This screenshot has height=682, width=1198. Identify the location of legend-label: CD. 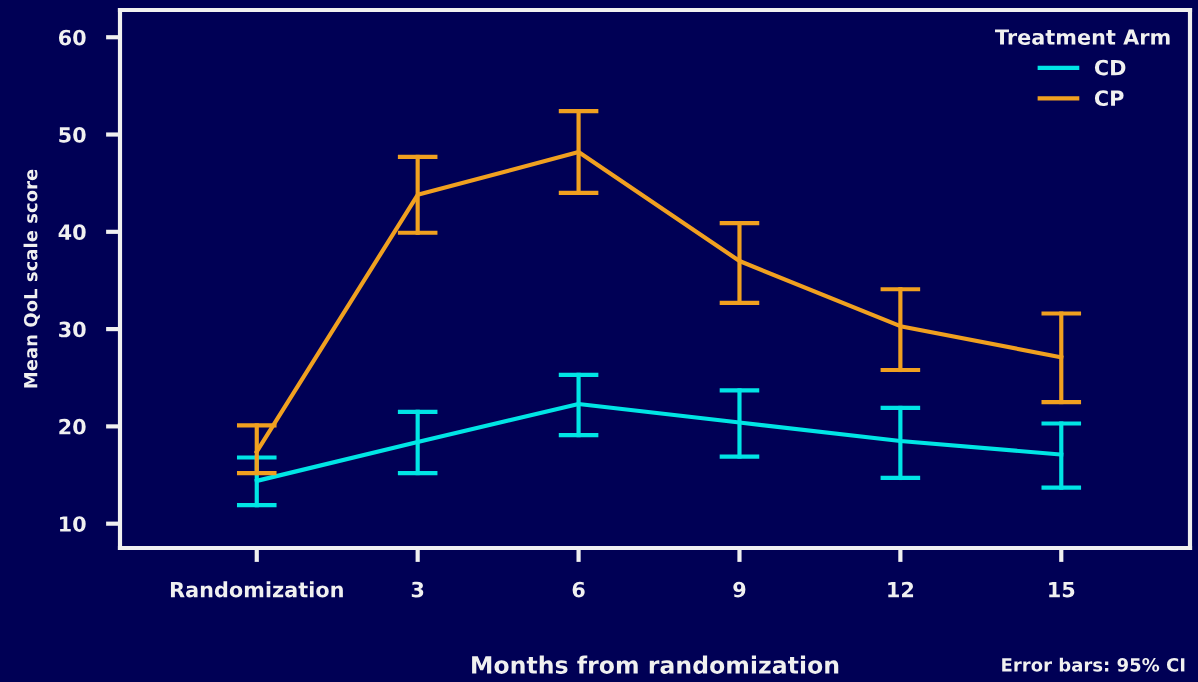
(1110, 67).